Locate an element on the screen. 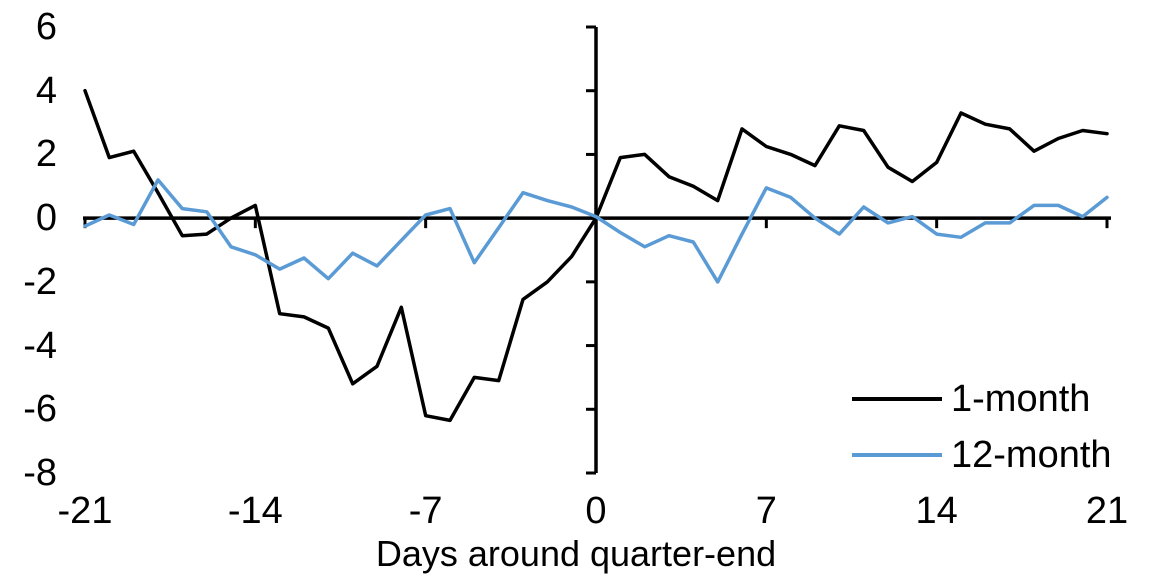 This screenshot has width=1152, height=584. legend-item-1-month: 1-month is located at coordinates (982, 399).